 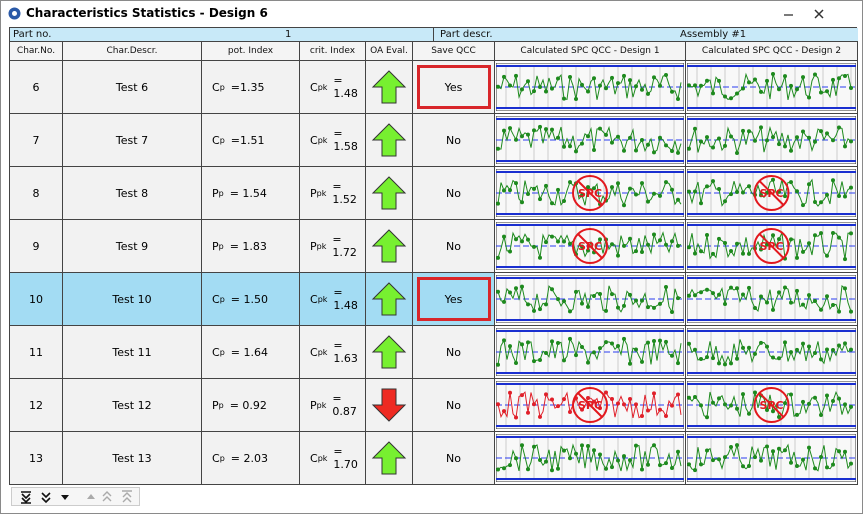 What do you see at coordinates (36, 405) in the screenshot?
I see `char-no: 12` at bounding box center [36, 405].